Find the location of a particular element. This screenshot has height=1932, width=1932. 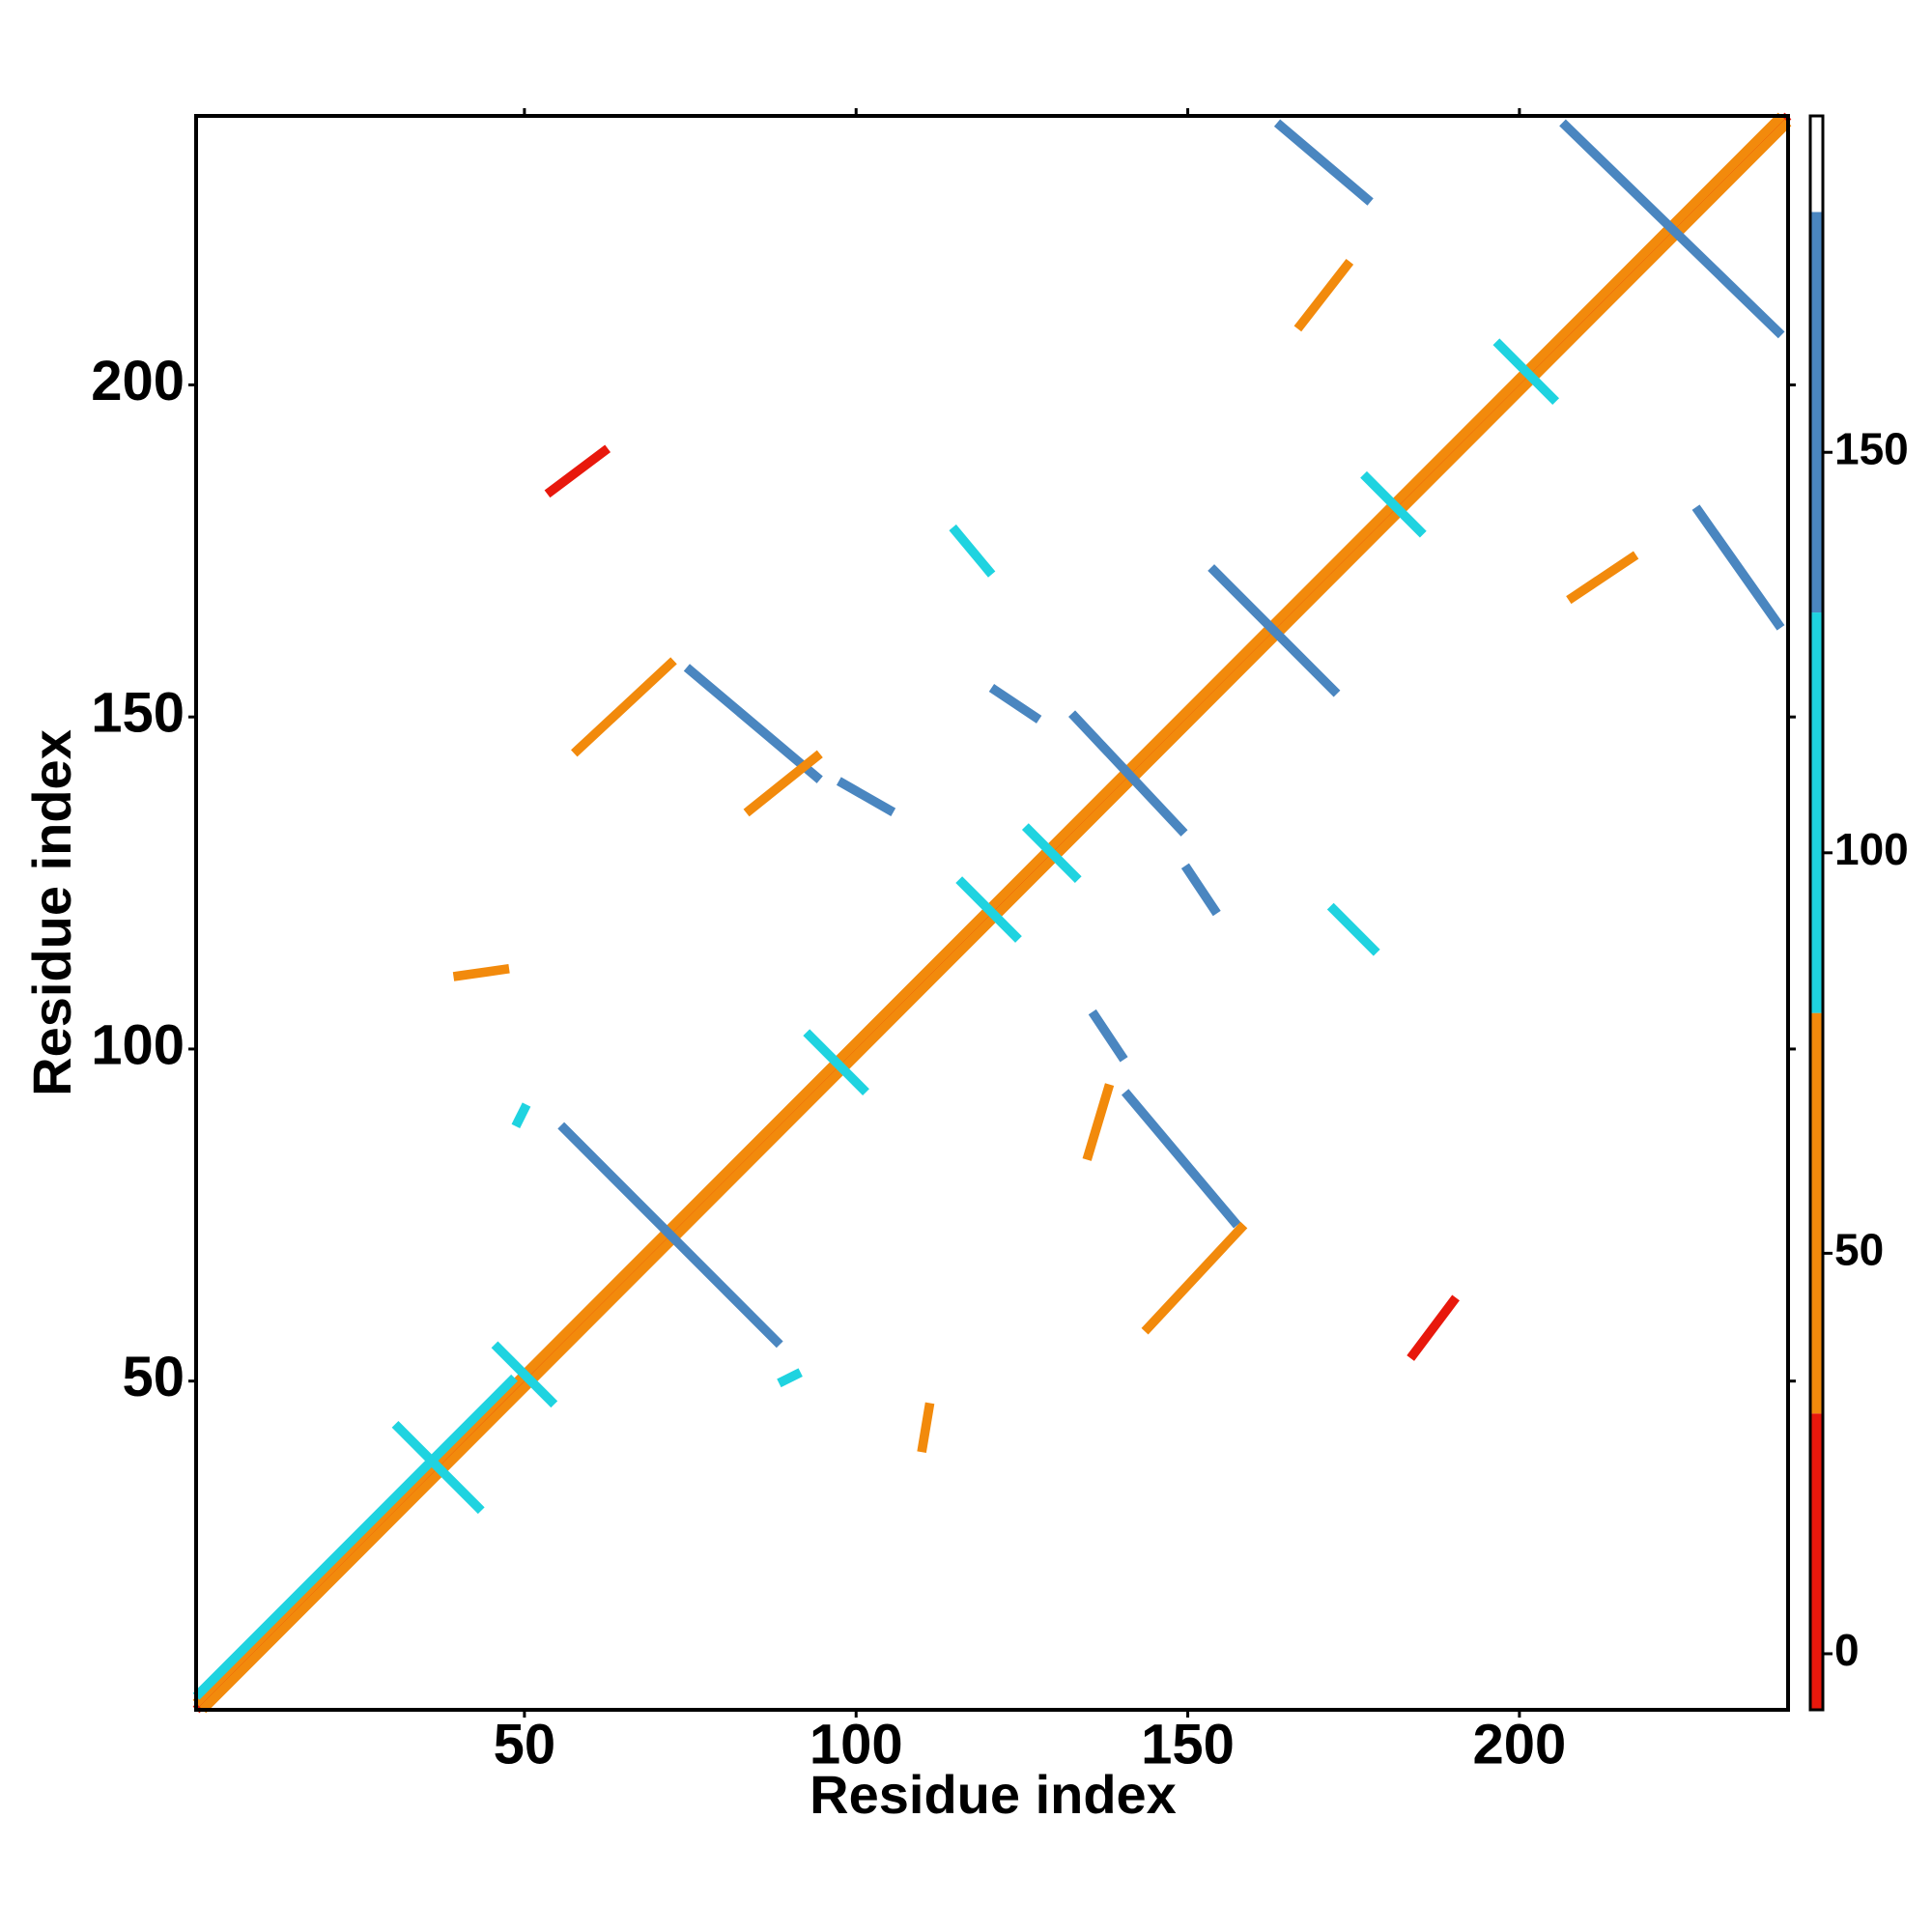

x-tick-label: 100 is located at coordinates (856, 1744).